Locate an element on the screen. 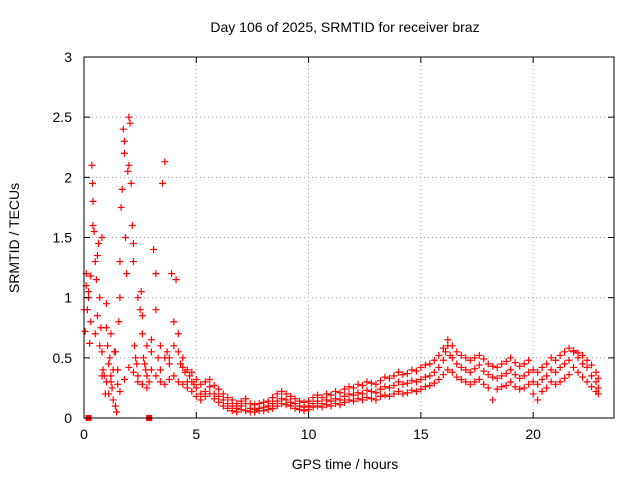  y-tick-label: 0 is located at coordinates (68, 418).